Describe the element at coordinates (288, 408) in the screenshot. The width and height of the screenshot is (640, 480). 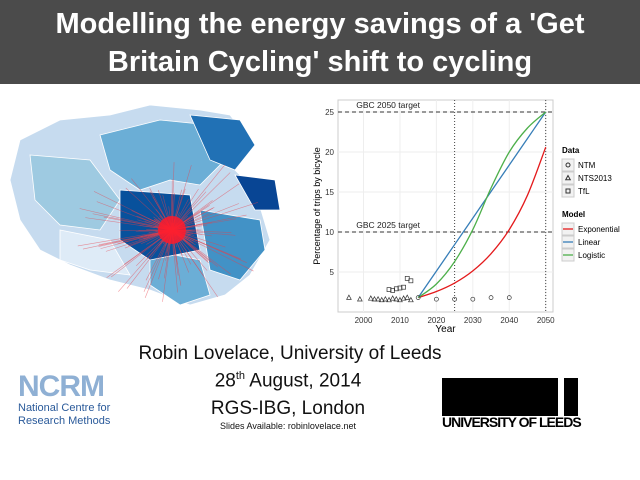
I see `venue-line: RGS-IBG, London` at that location.